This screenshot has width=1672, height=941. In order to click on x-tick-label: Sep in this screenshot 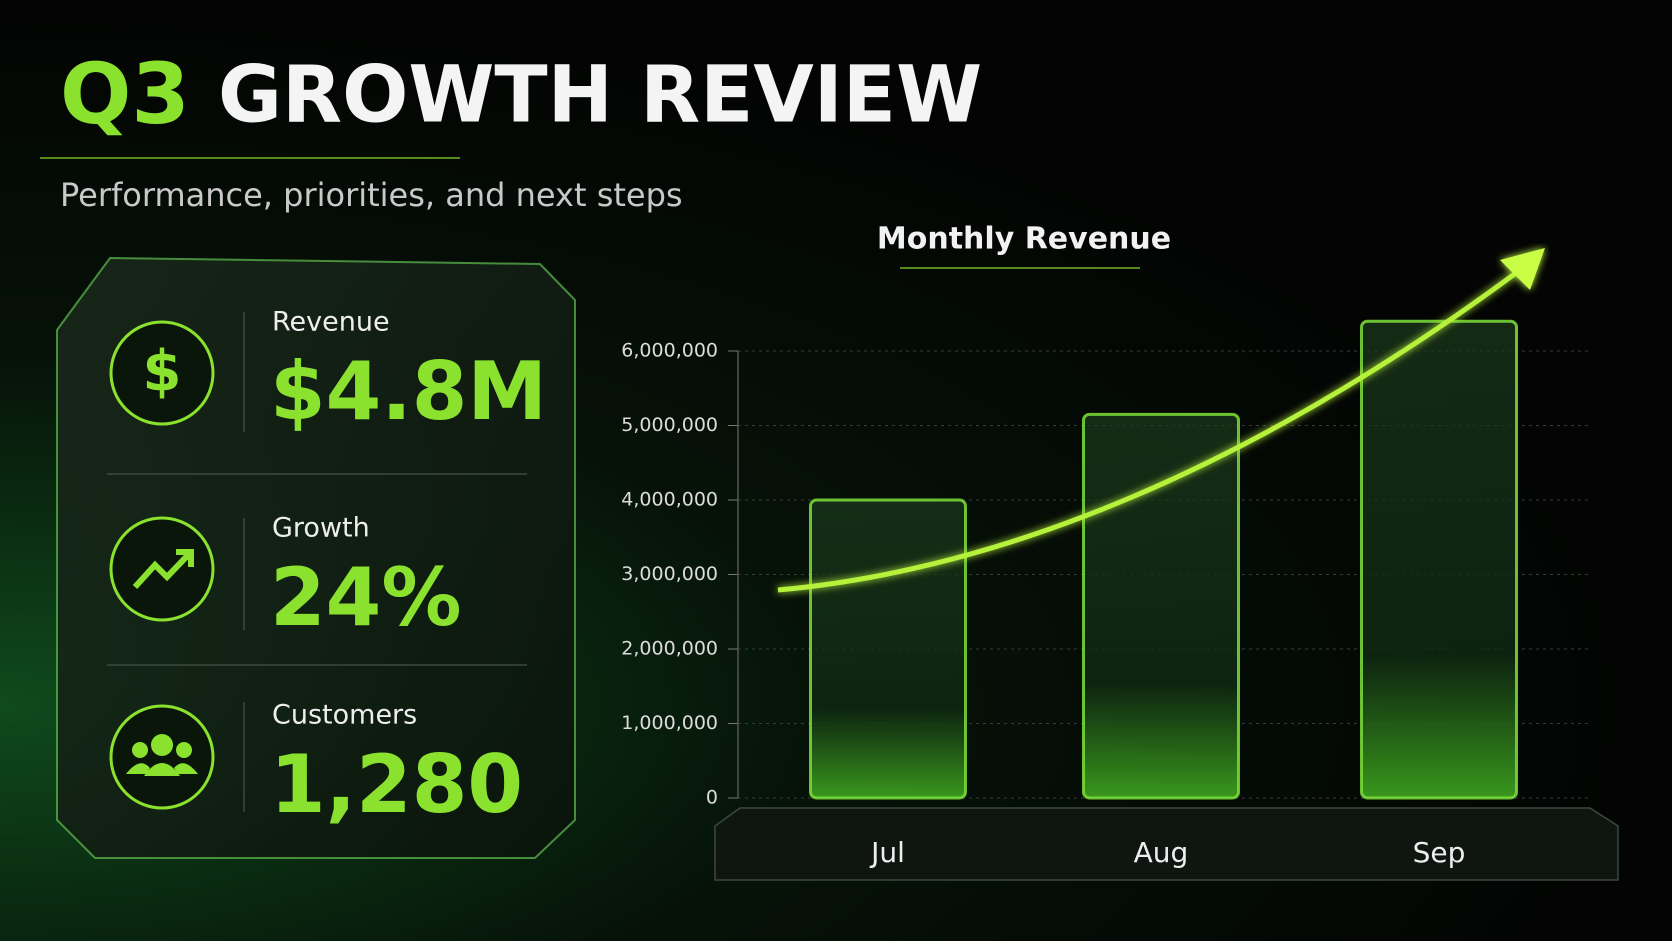, I will do `click(1439, 852)`.